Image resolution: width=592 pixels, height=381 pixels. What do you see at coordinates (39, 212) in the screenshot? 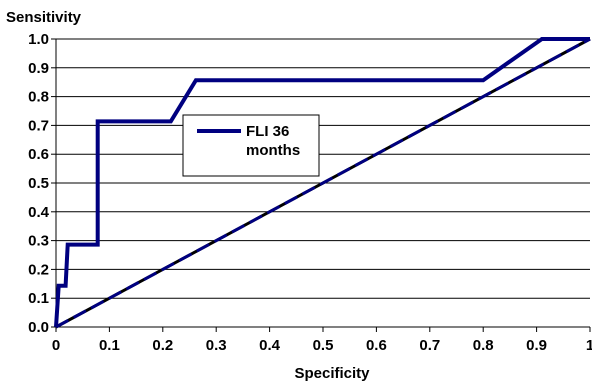
I see `y-tick-label-4: 0.4` at bounding box center [39, 212].